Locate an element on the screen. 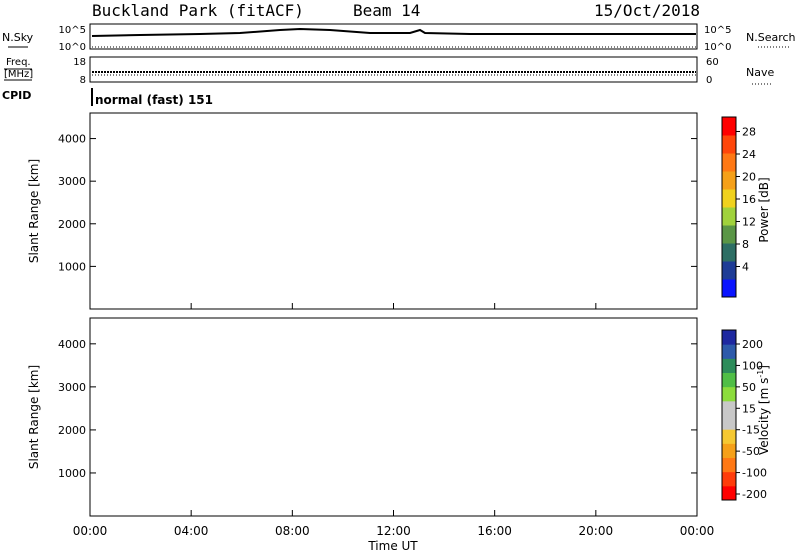 Image resolution: width=800 pixels, height=554 pixels. freq-right-tick-bottom: 0 is located at coordinates (709, 80).